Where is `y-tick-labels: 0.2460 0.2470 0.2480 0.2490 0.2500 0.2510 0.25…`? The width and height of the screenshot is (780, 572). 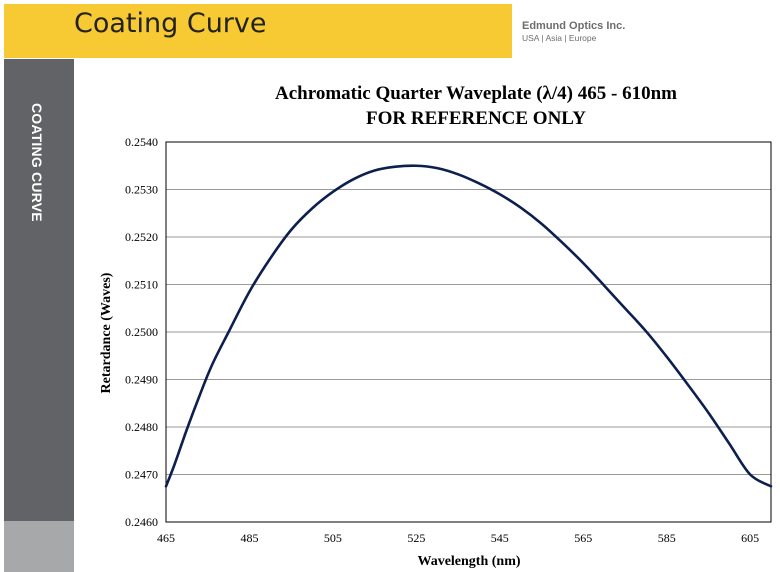 y-tick-labels: 0.2460 0.2470 0.2480 0.2490 0.2500 0.2510 0.25… is located at coordinates (141, 332).